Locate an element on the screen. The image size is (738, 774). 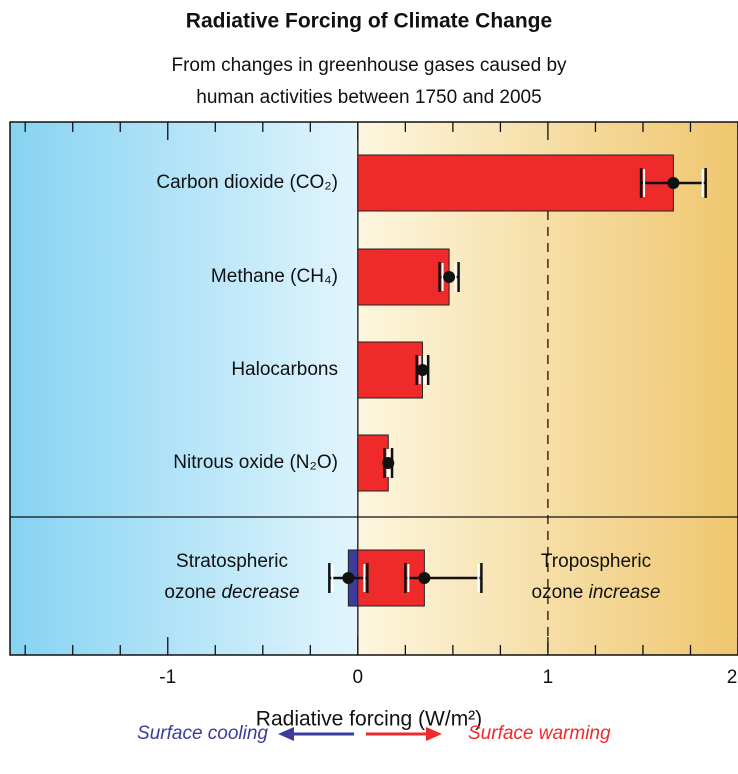
x-tick-label: 1 is located at coordinates (548, 677).